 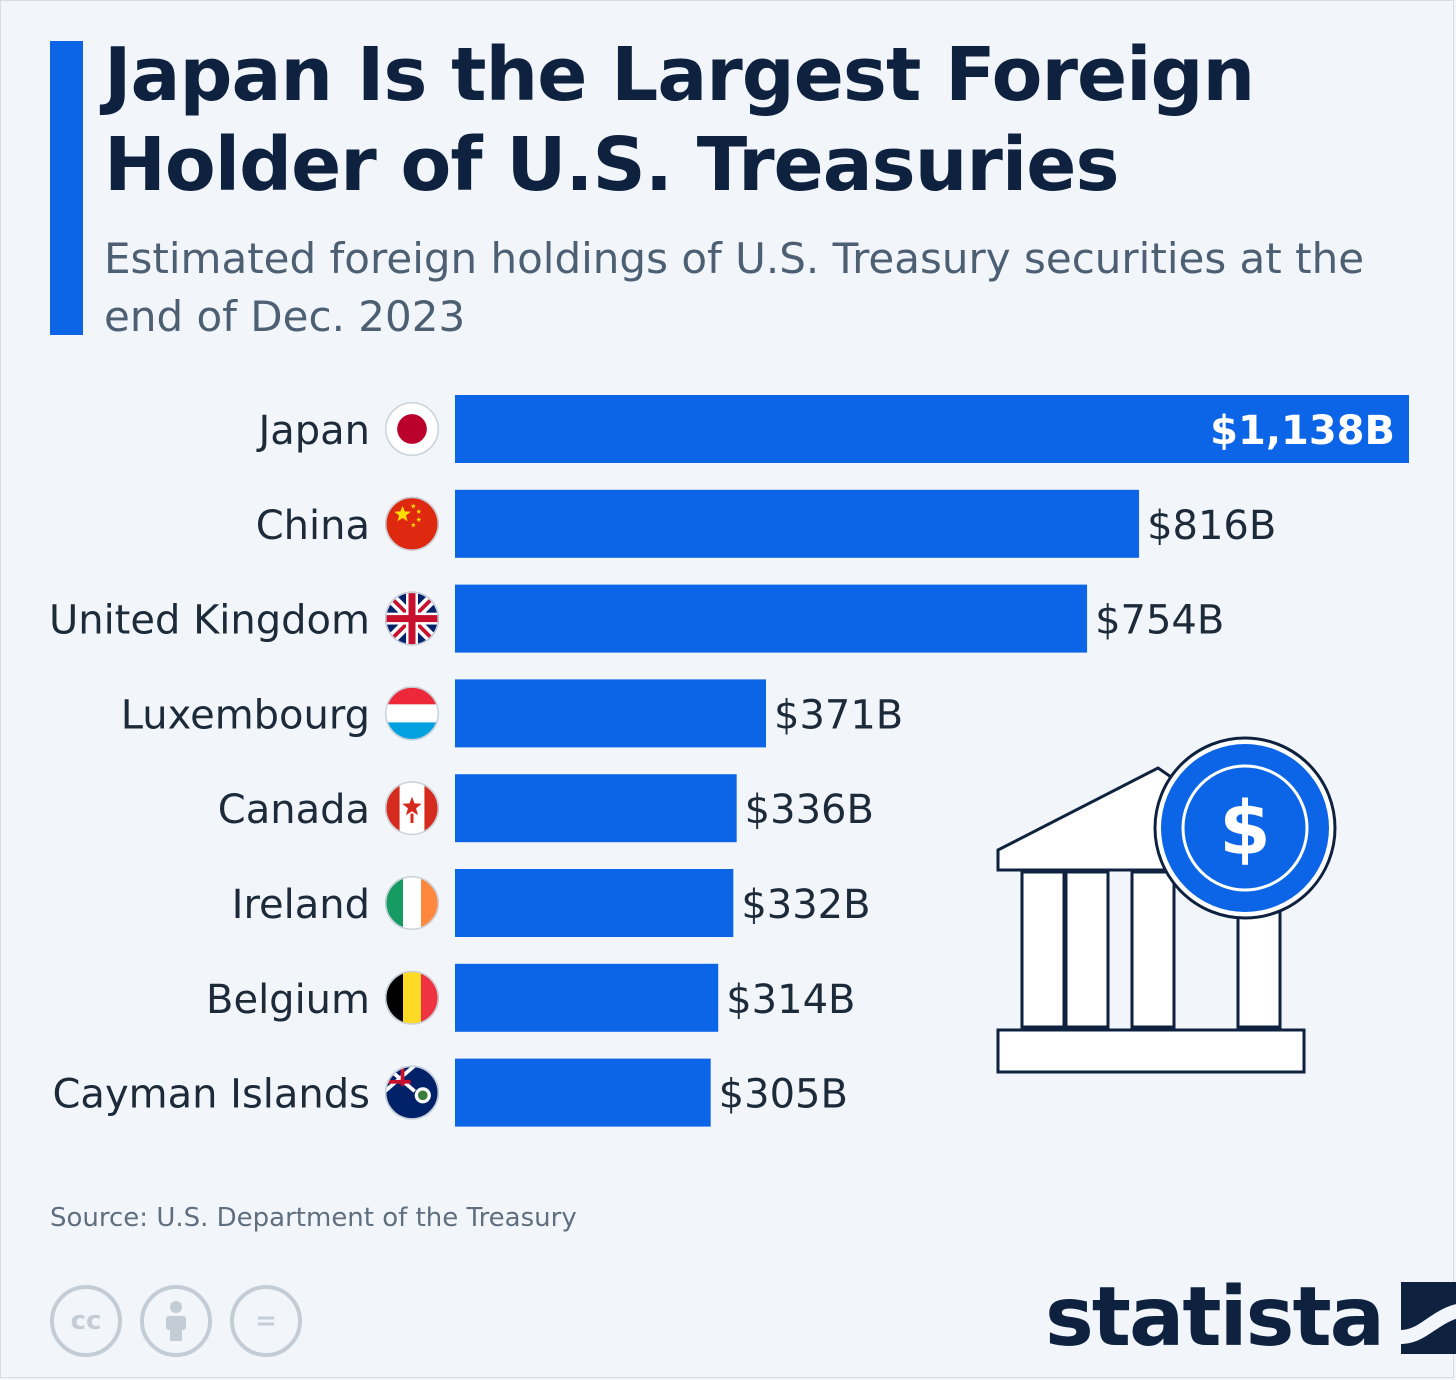 I want to click on category-label: Ireland, so click(x=301, y=905).